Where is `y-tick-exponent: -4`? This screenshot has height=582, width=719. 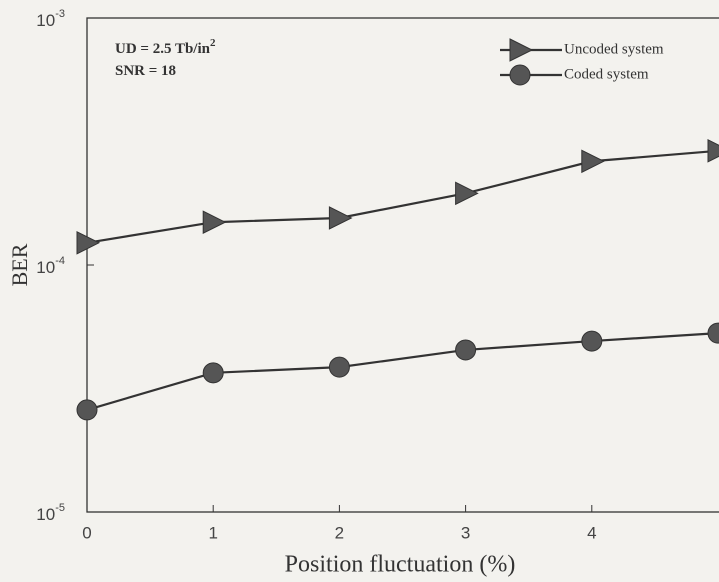 y-tick-exponent: -4 is located at coordinates (60, 261).